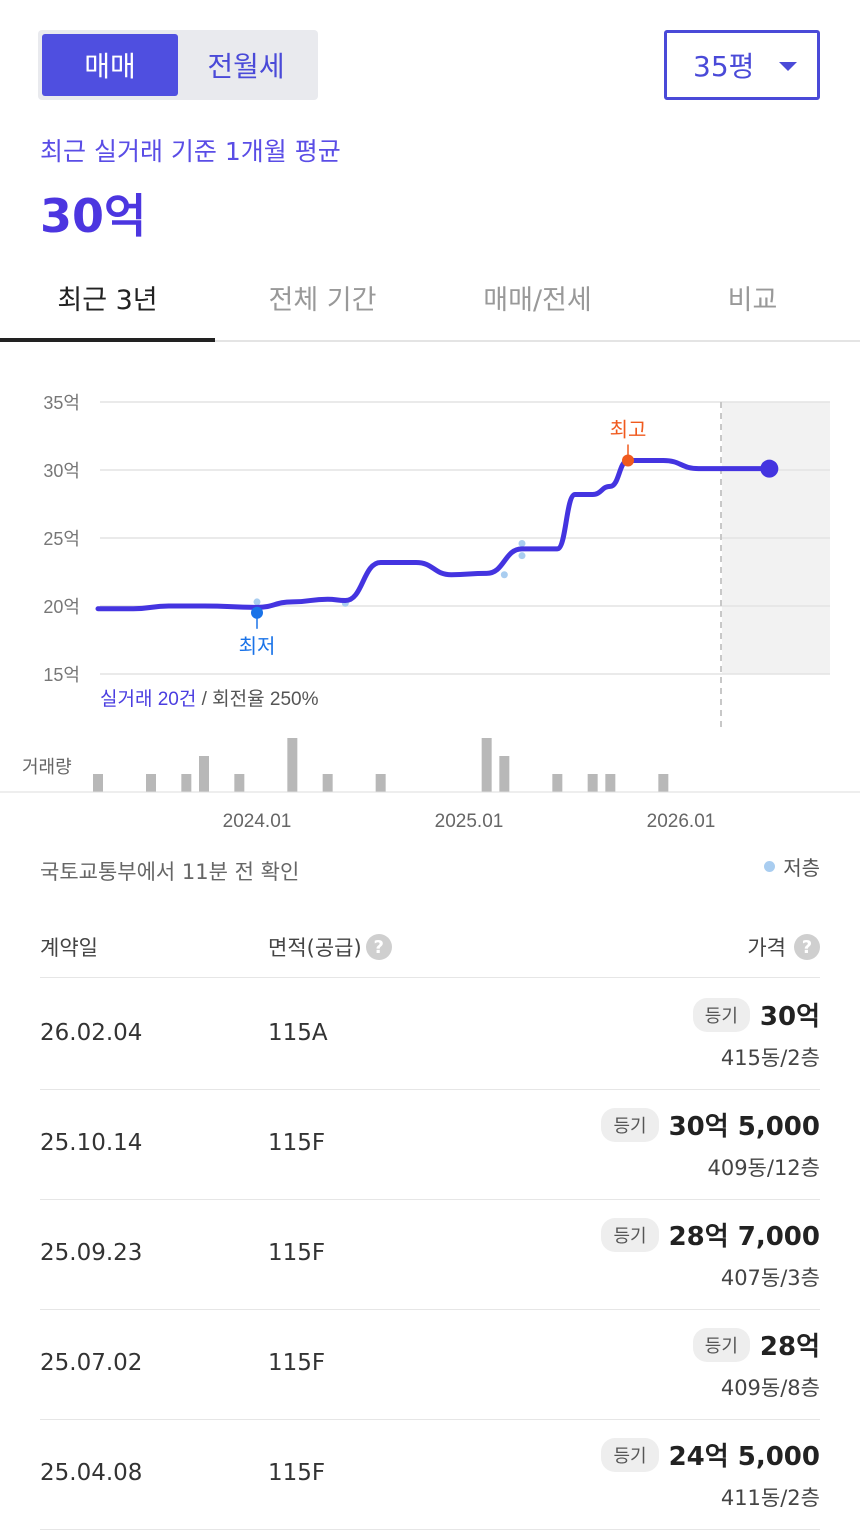  What do you see at coordinates (744, 1127) in the screenshot?
I see `deal-price: 30억 5,000` at bounding box center [744, 1127].